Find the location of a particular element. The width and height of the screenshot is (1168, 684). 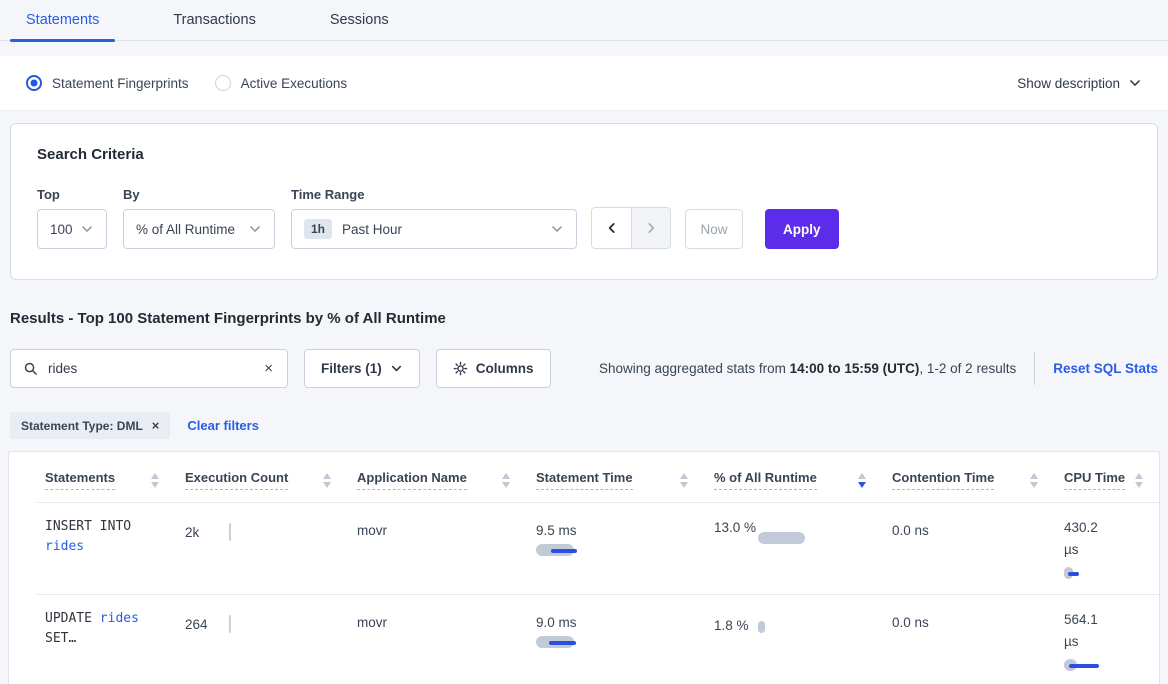

execution-count-cell: 2k is located at coordinates (271, 529).